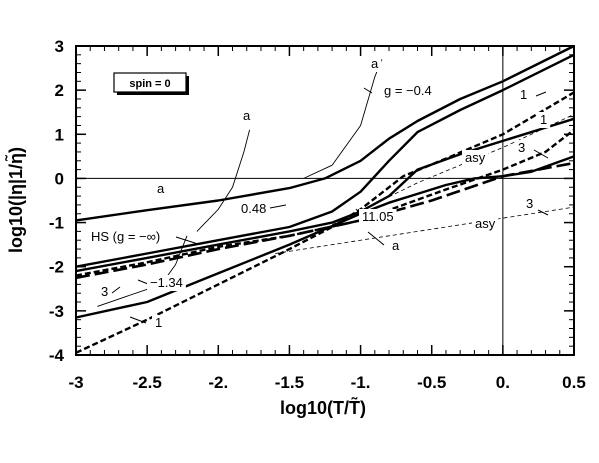  Describe the element at coordinates (289, 382) in the screenshot. I see `x-tick-label: -1.5` at that location.